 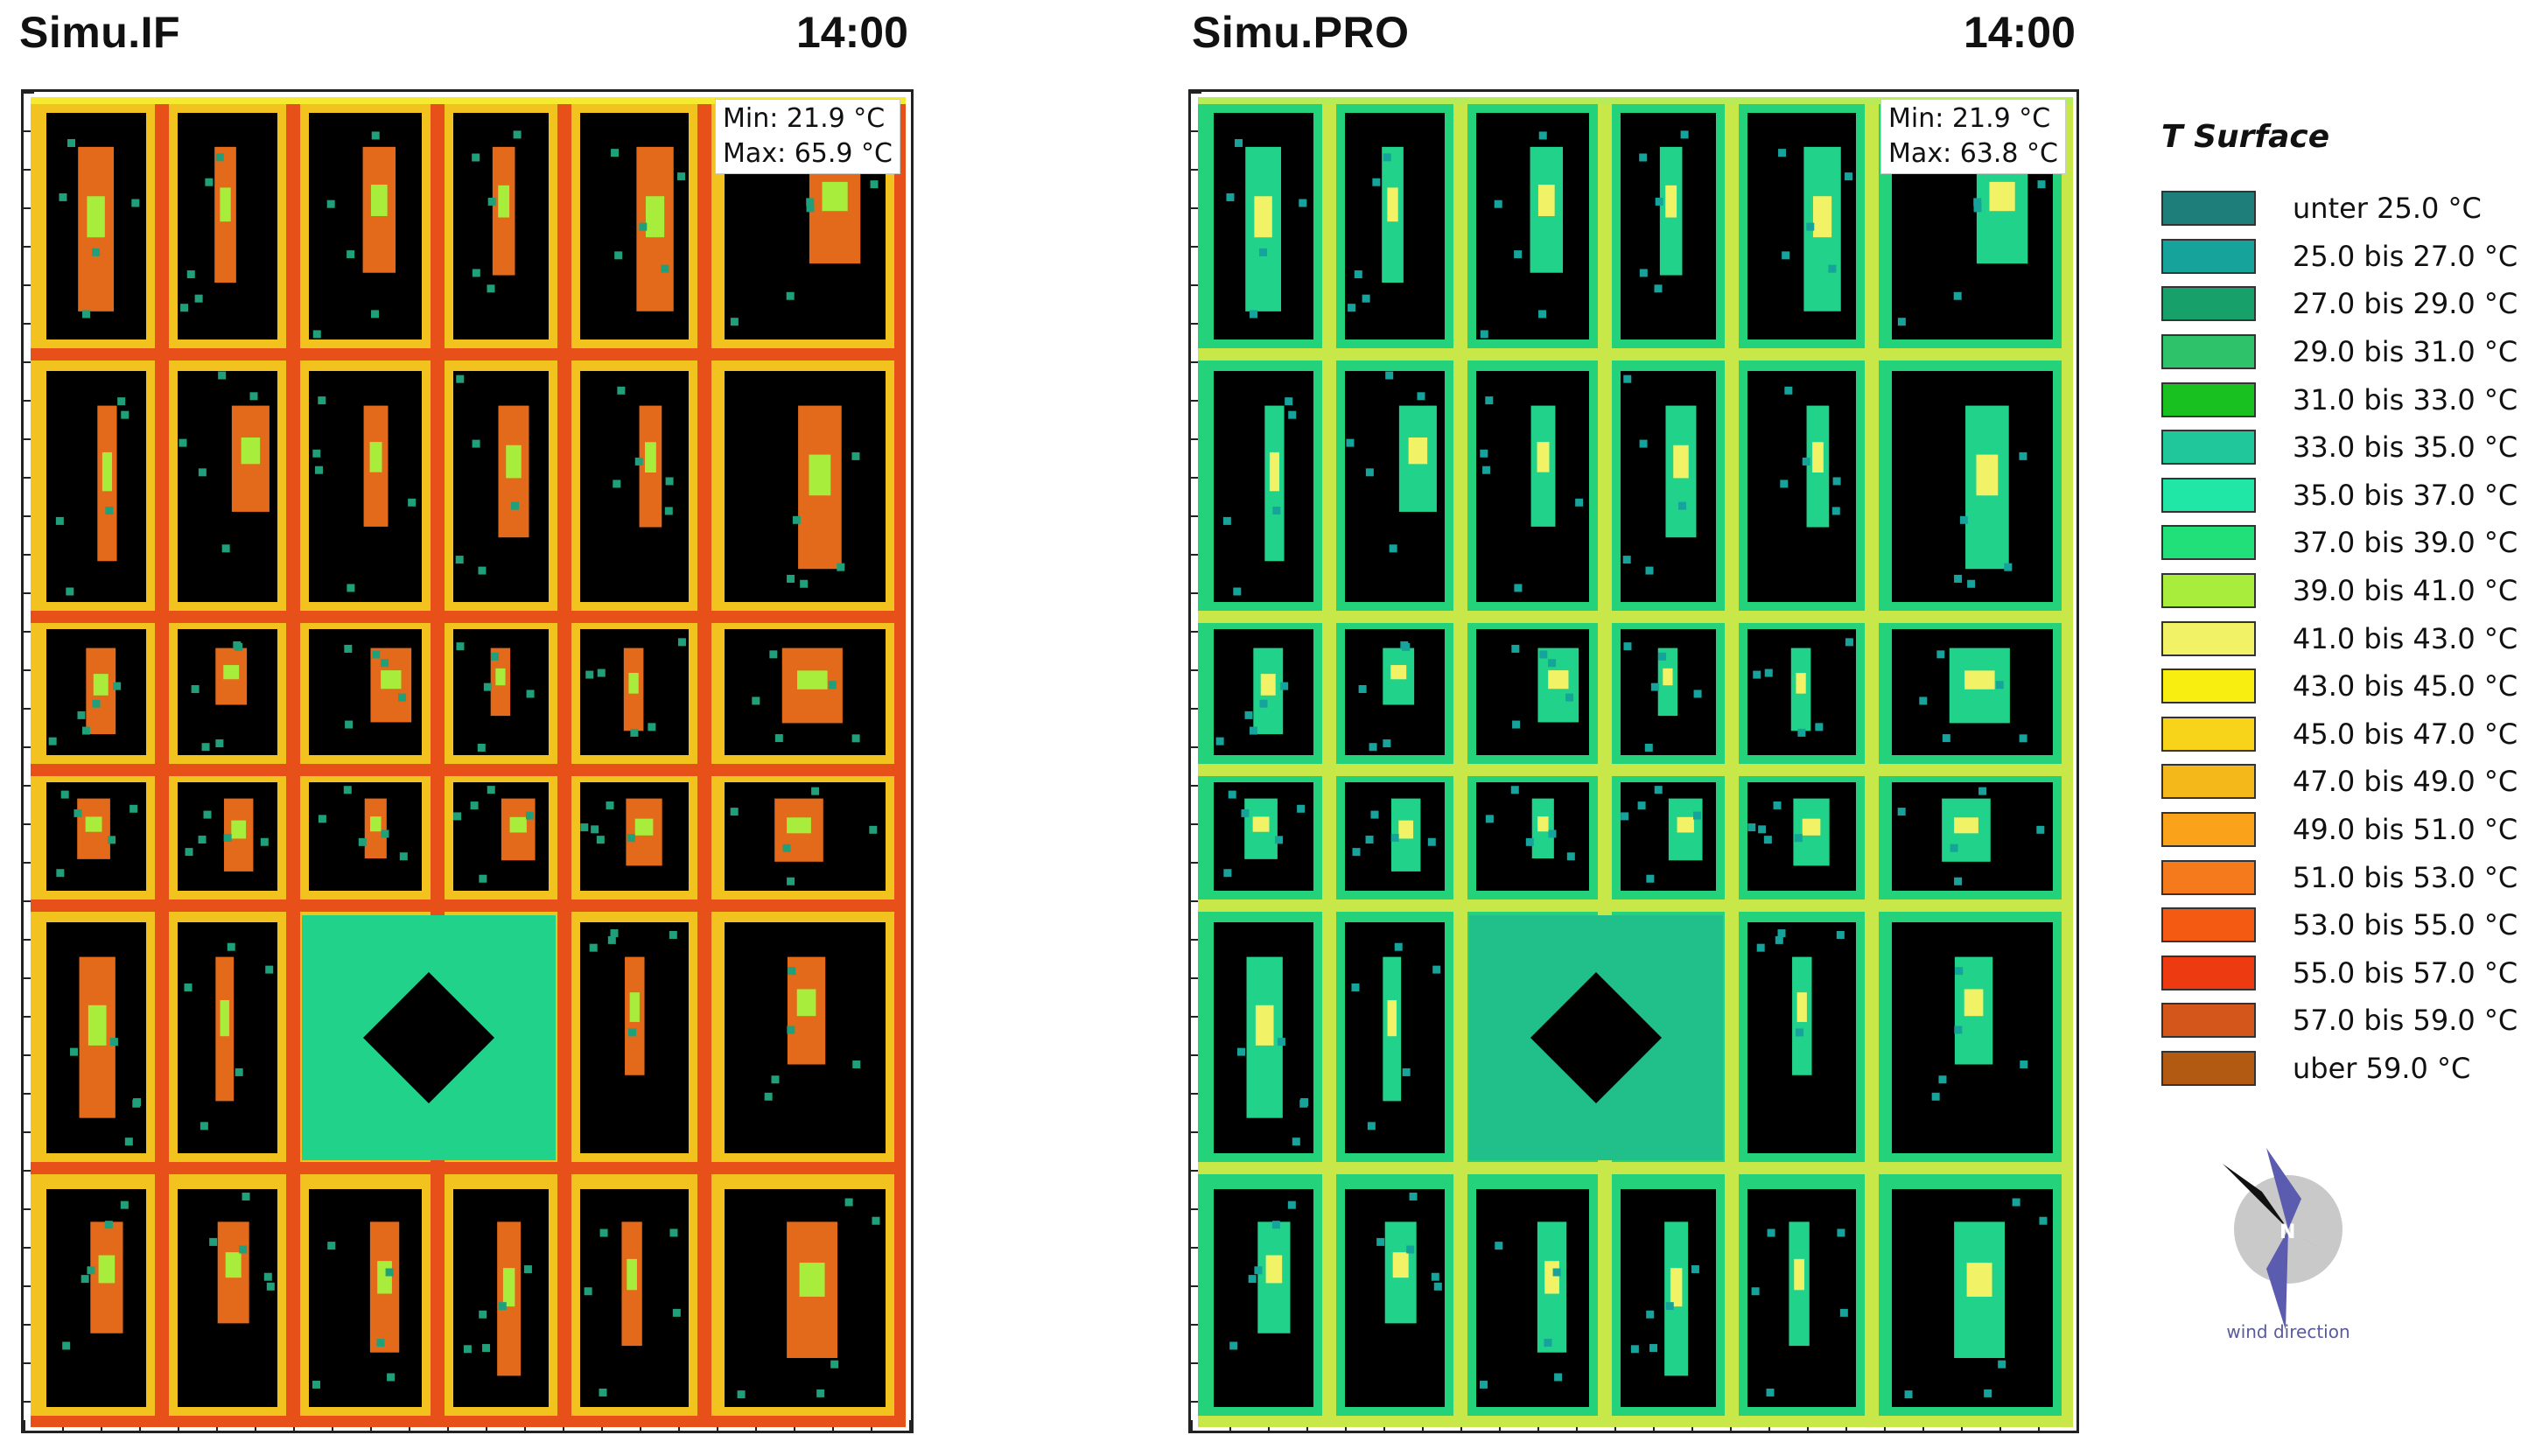 I want to click on building-block, so click(x=1801, y=486).